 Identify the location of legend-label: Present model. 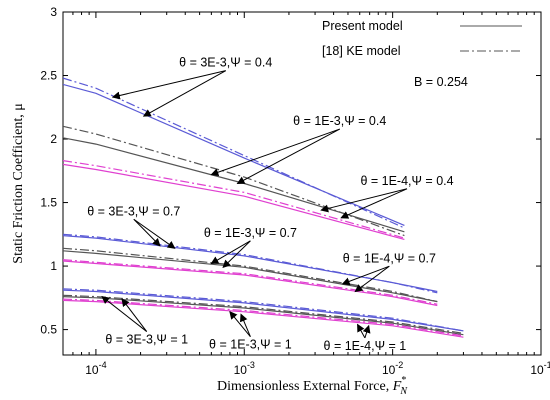
(362, 26).